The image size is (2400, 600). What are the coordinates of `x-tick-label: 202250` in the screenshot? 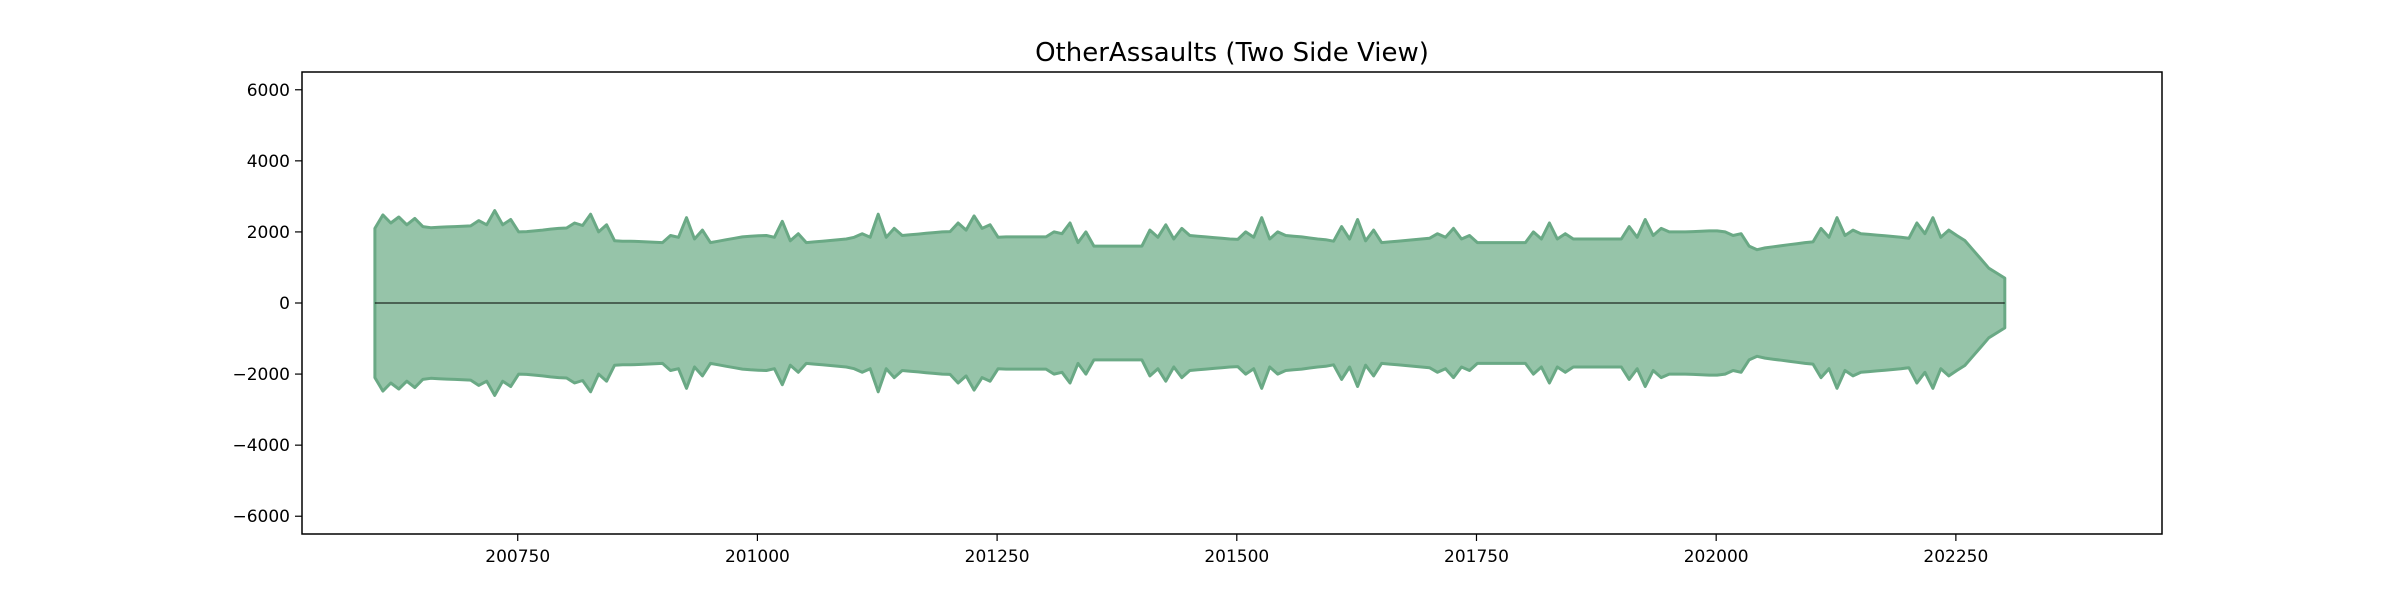 It's located at (1955, 557).